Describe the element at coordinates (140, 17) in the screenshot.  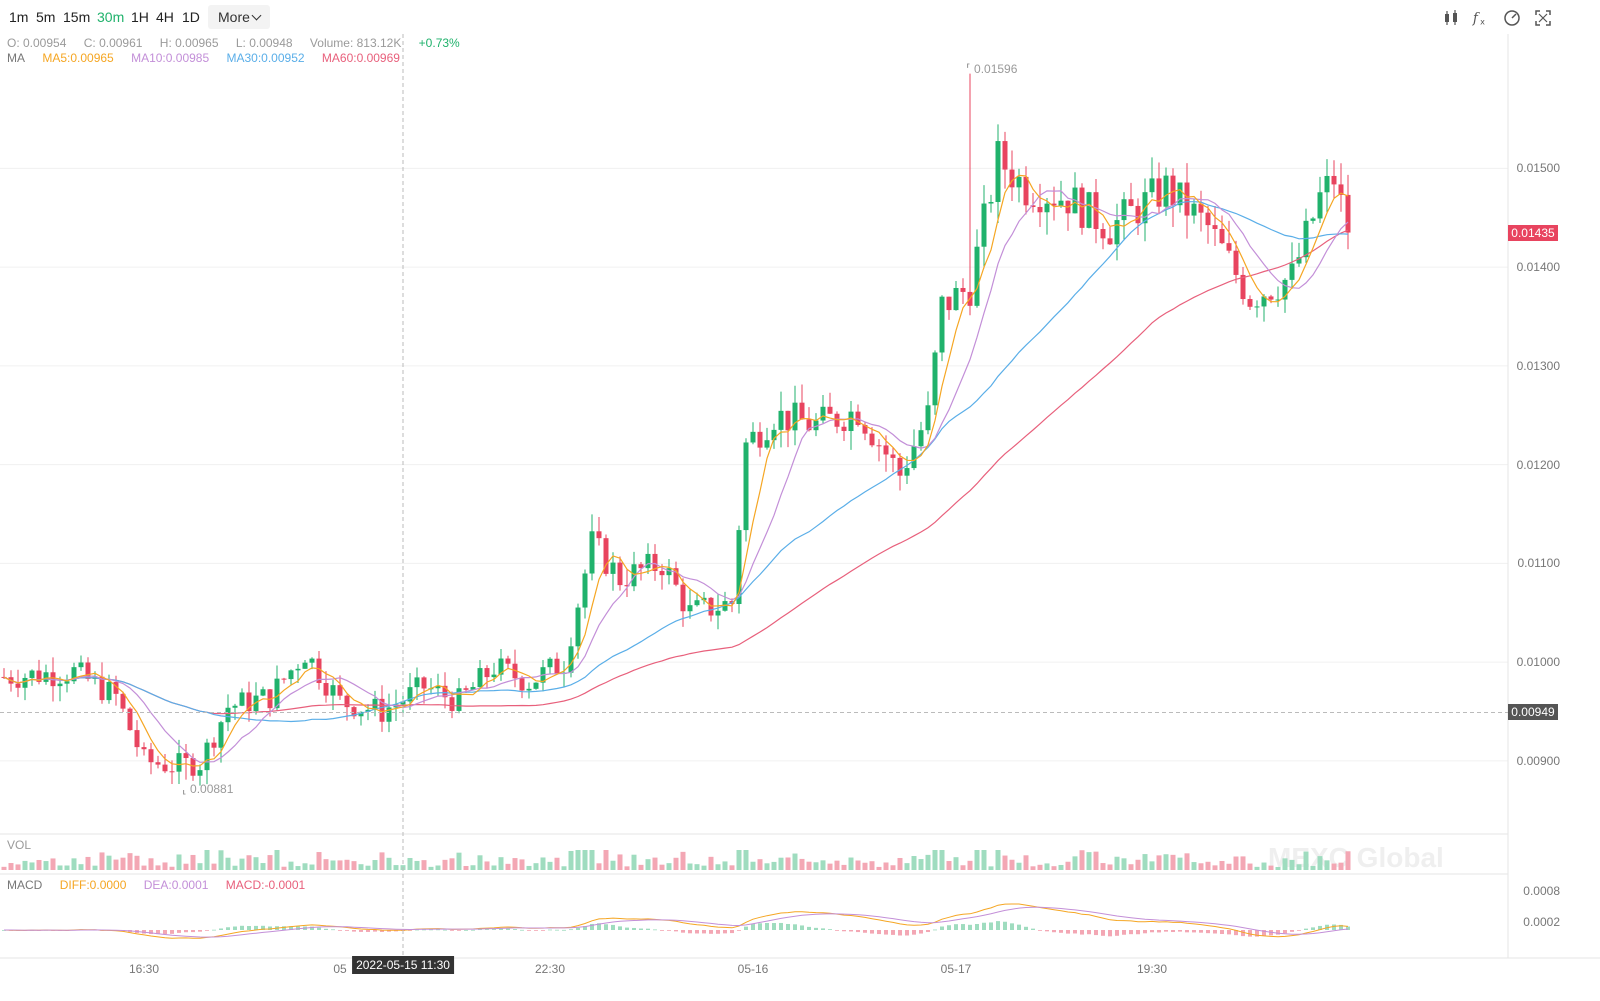
I see `timeframe-1h: 1H` at that location.